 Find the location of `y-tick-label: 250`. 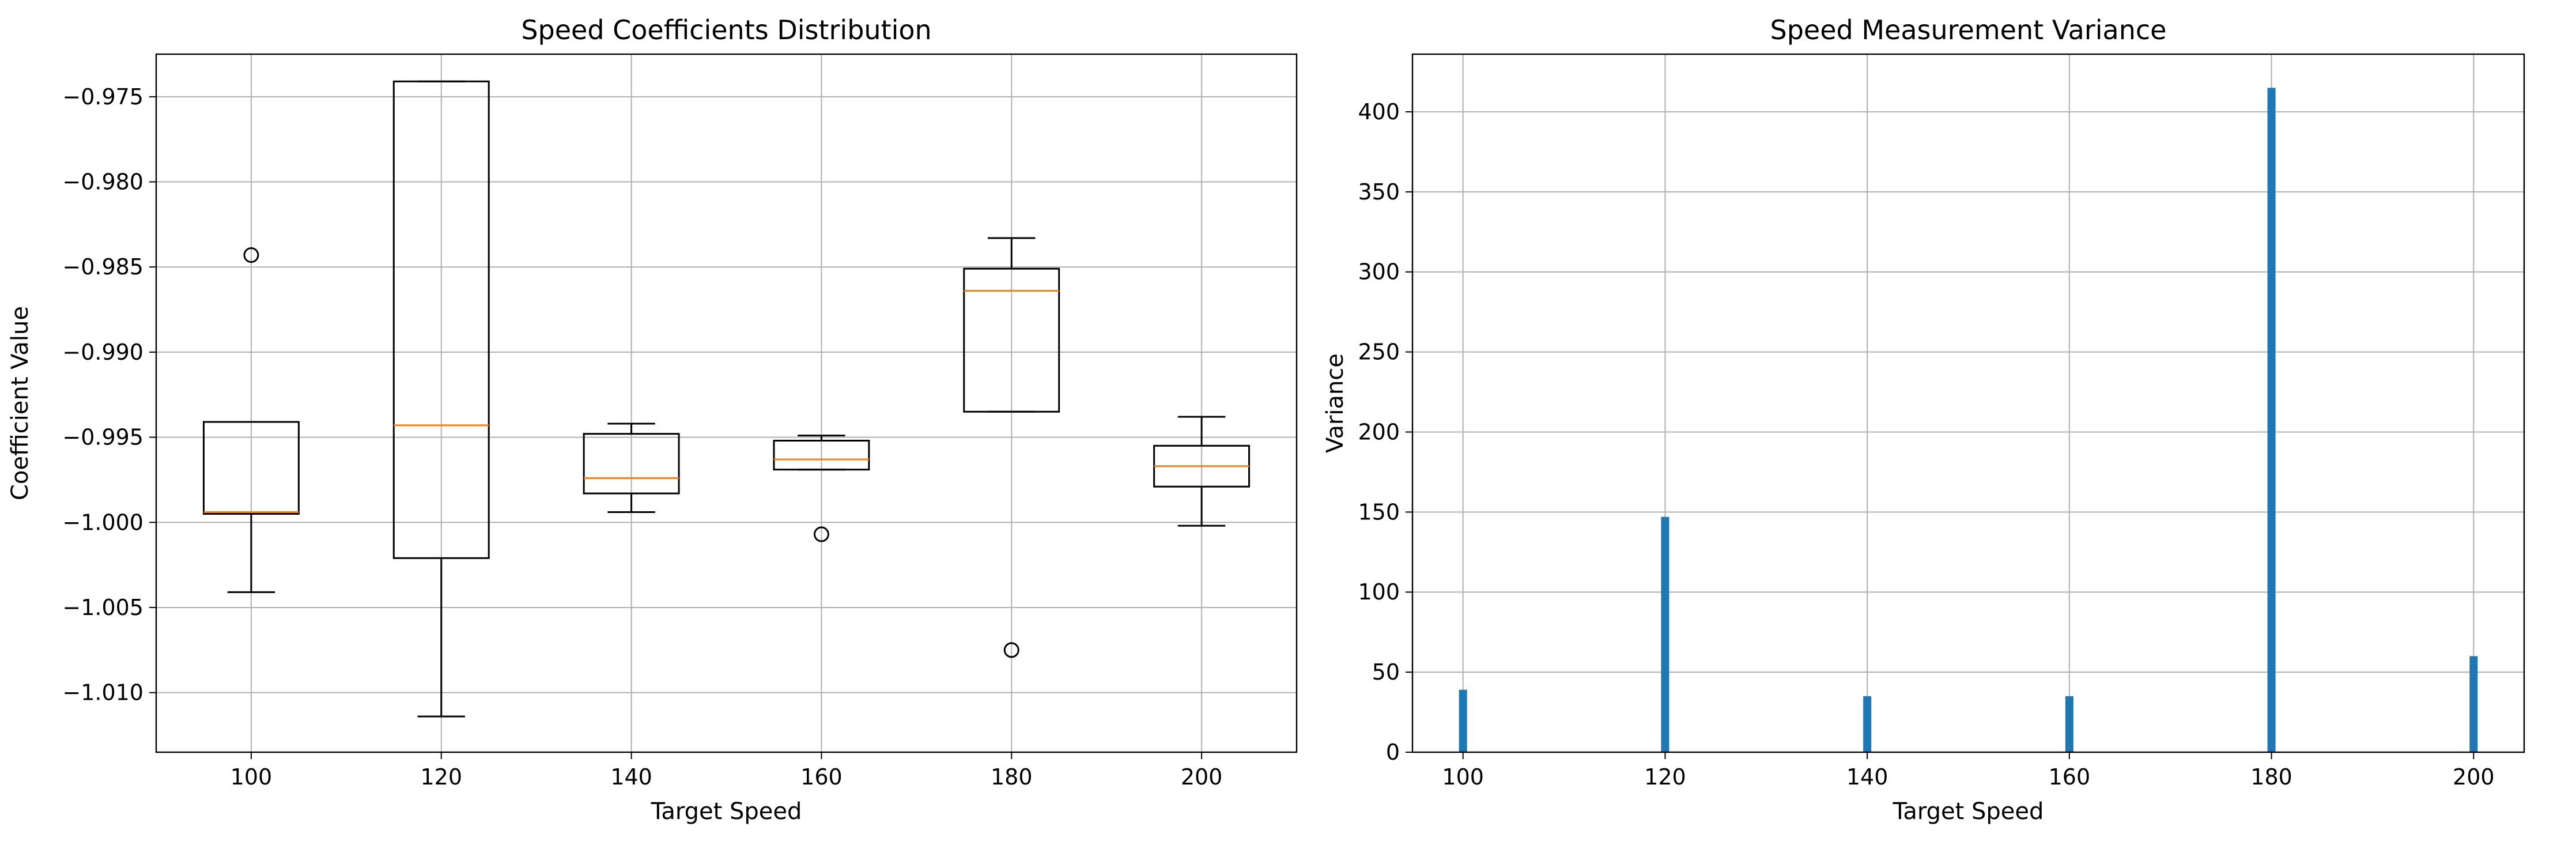

y-tick-label: 250 is located at coordinates (1379, 352).